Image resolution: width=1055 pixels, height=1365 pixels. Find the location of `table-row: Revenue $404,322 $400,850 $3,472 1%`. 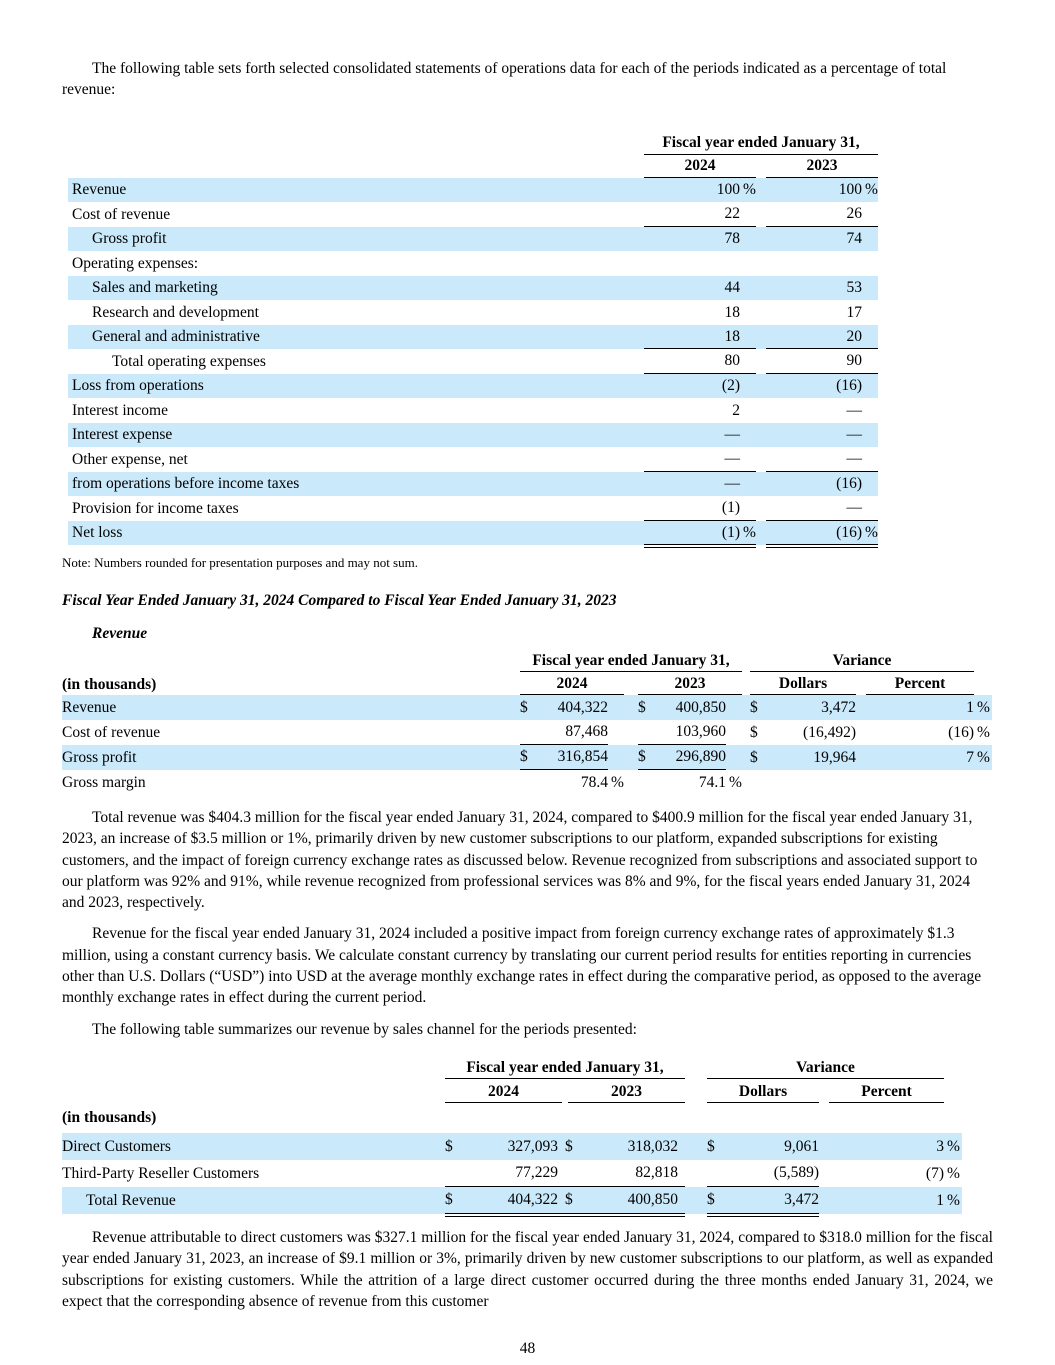

table-row: Revenue $404,322 $400,850 $3,472 1% is located at coordinates (527, 707).